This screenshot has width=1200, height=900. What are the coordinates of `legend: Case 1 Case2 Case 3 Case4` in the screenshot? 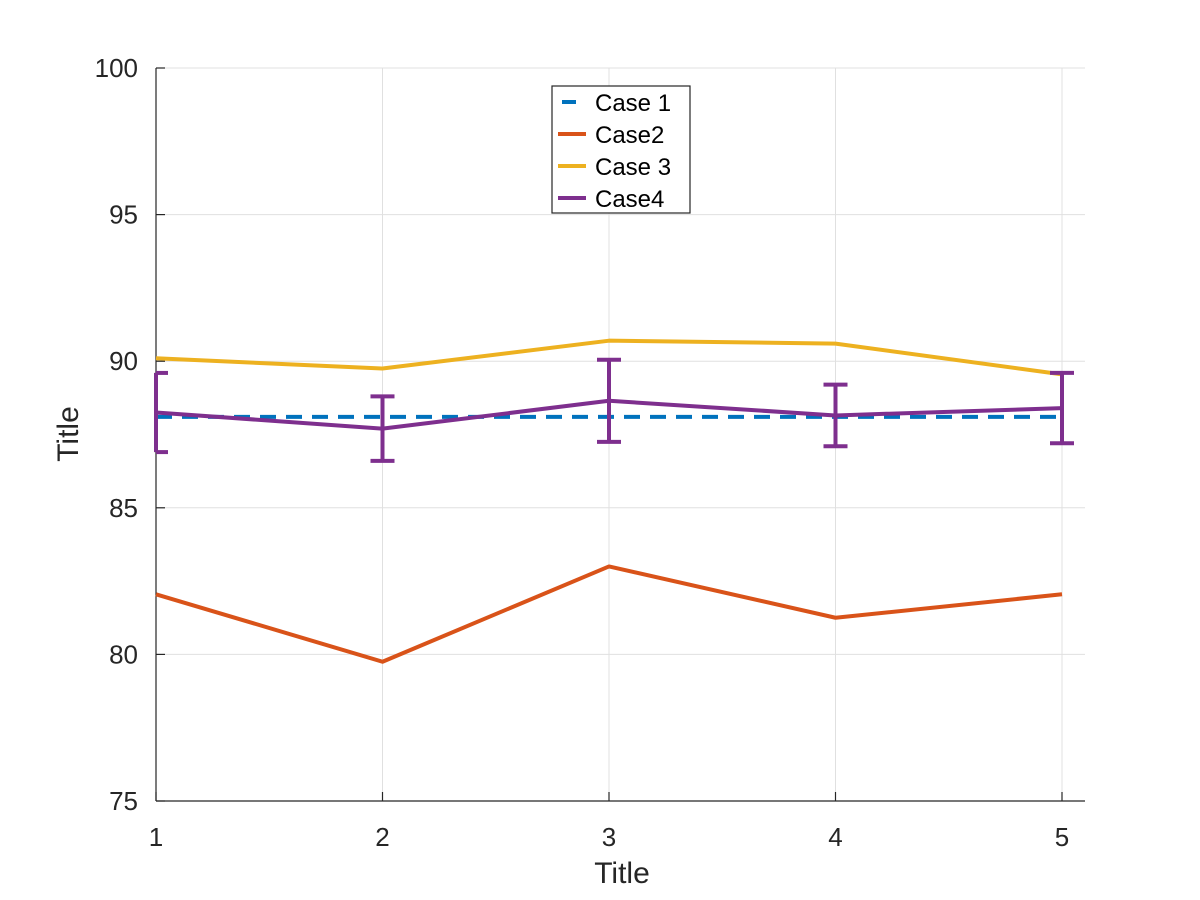 It's located at (621, 149).